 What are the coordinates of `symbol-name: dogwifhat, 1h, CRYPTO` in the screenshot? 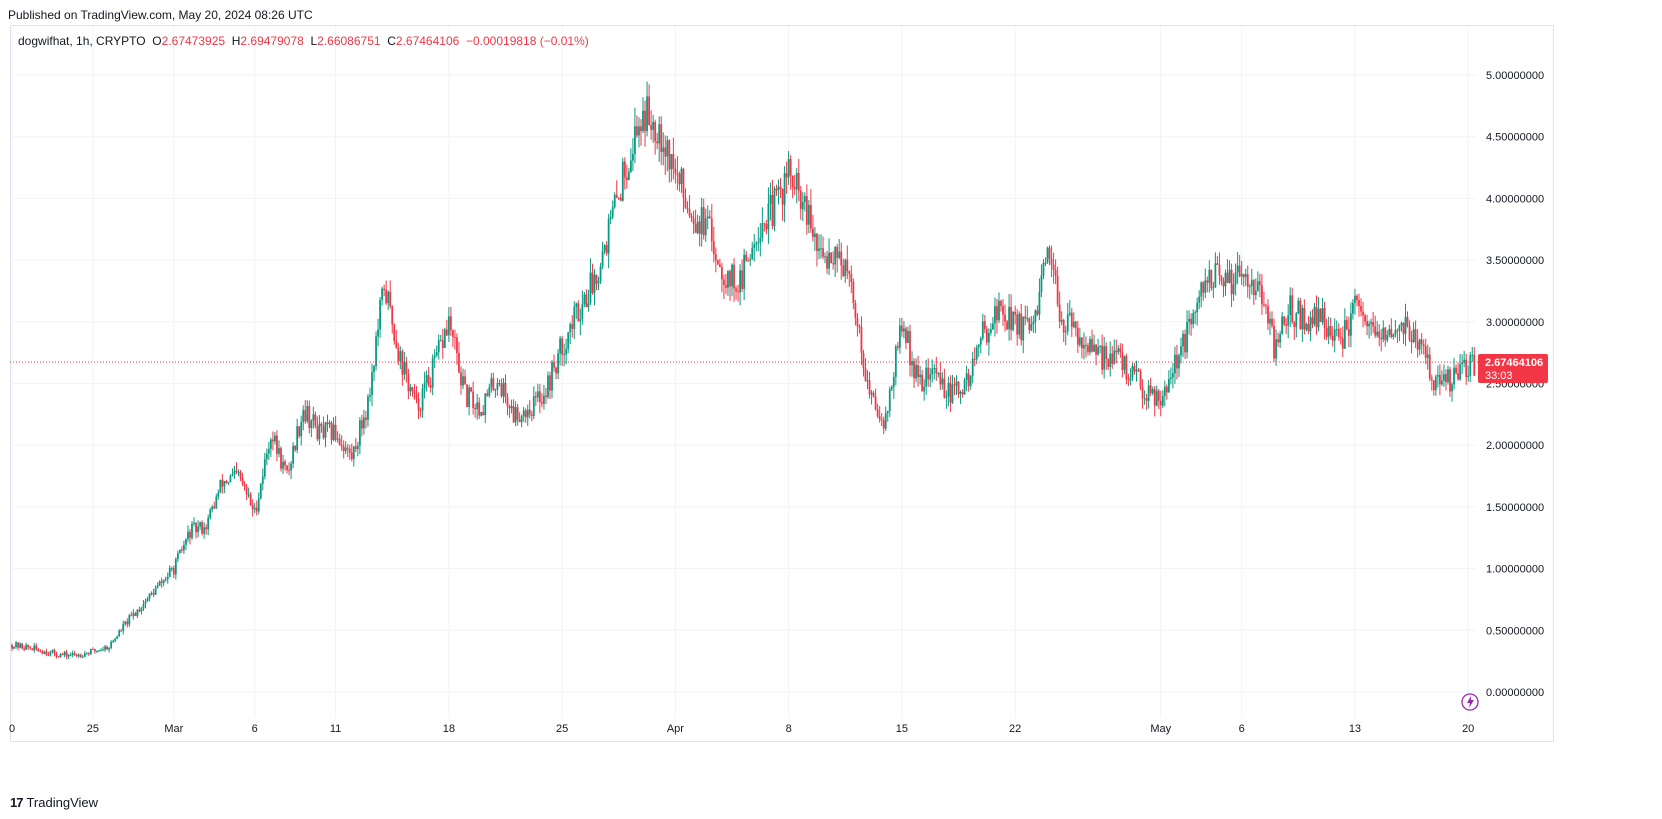 It's located at (82, 41).